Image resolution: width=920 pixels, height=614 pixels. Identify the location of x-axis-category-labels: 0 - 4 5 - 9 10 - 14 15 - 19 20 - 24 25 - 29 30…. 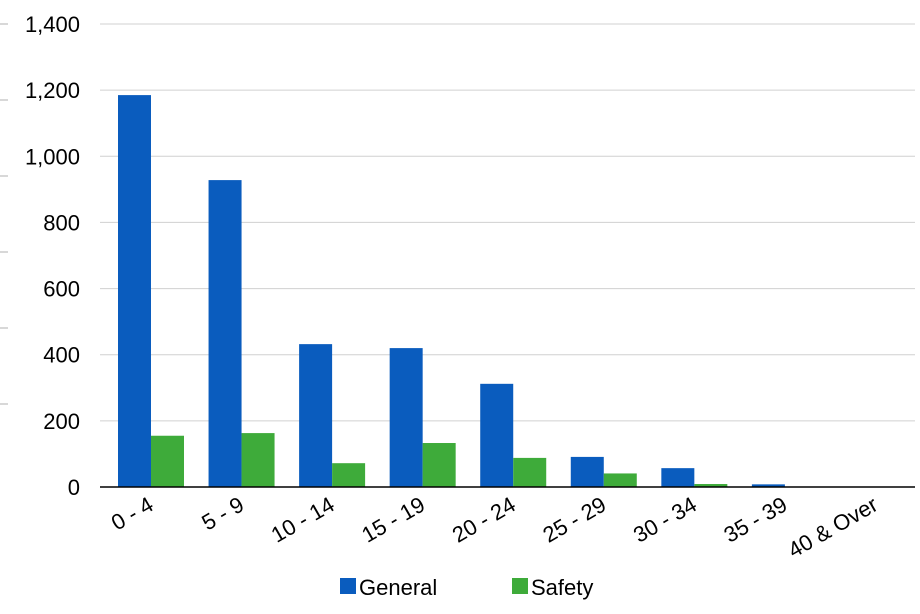
(494, 527).